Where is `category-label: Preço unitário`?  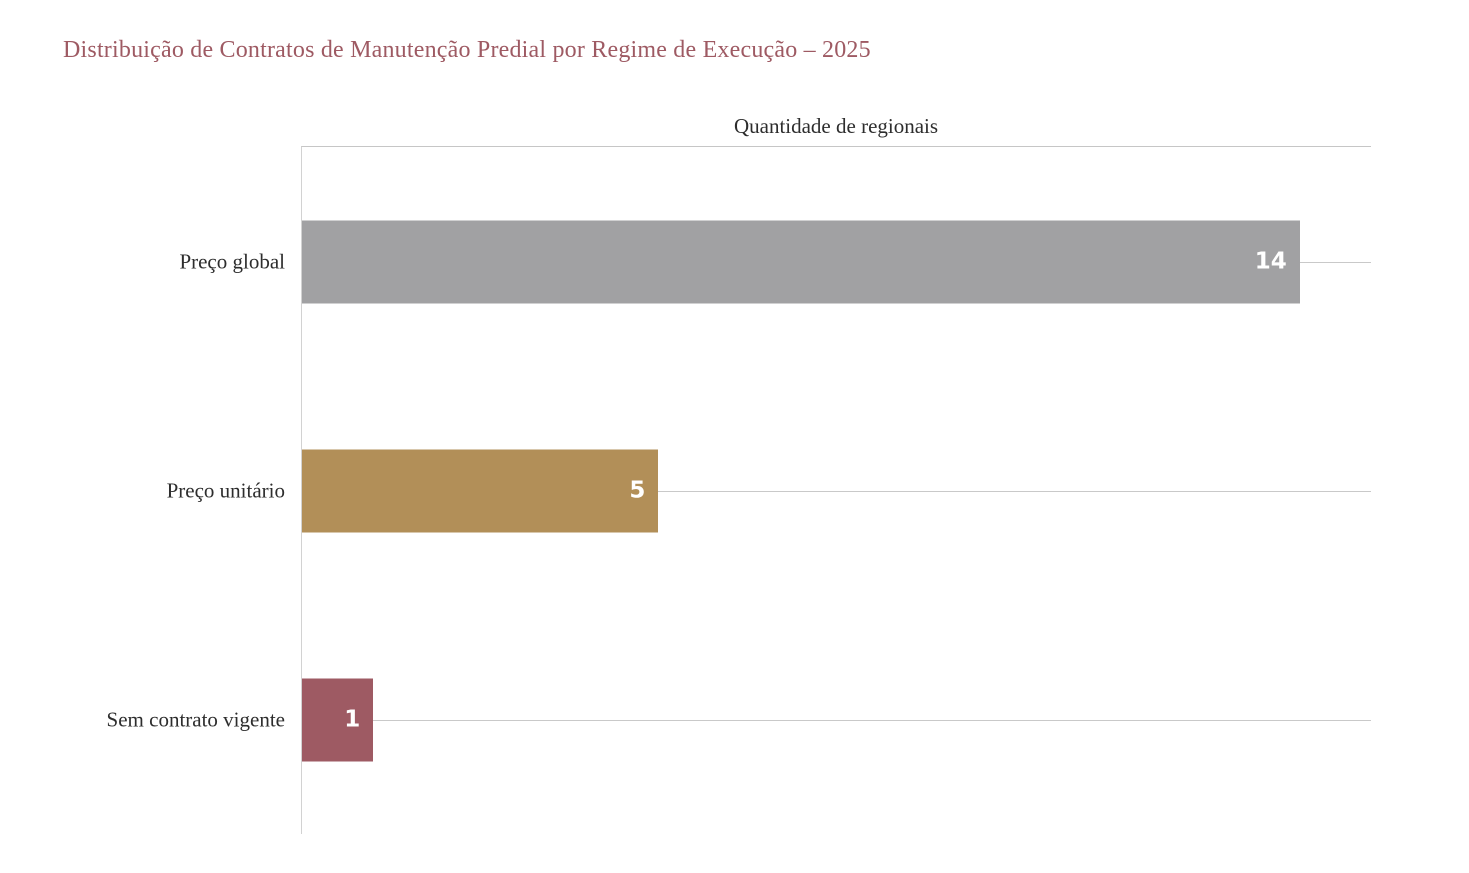
category-label: Preço unitário is located at coordinates (225, 490).